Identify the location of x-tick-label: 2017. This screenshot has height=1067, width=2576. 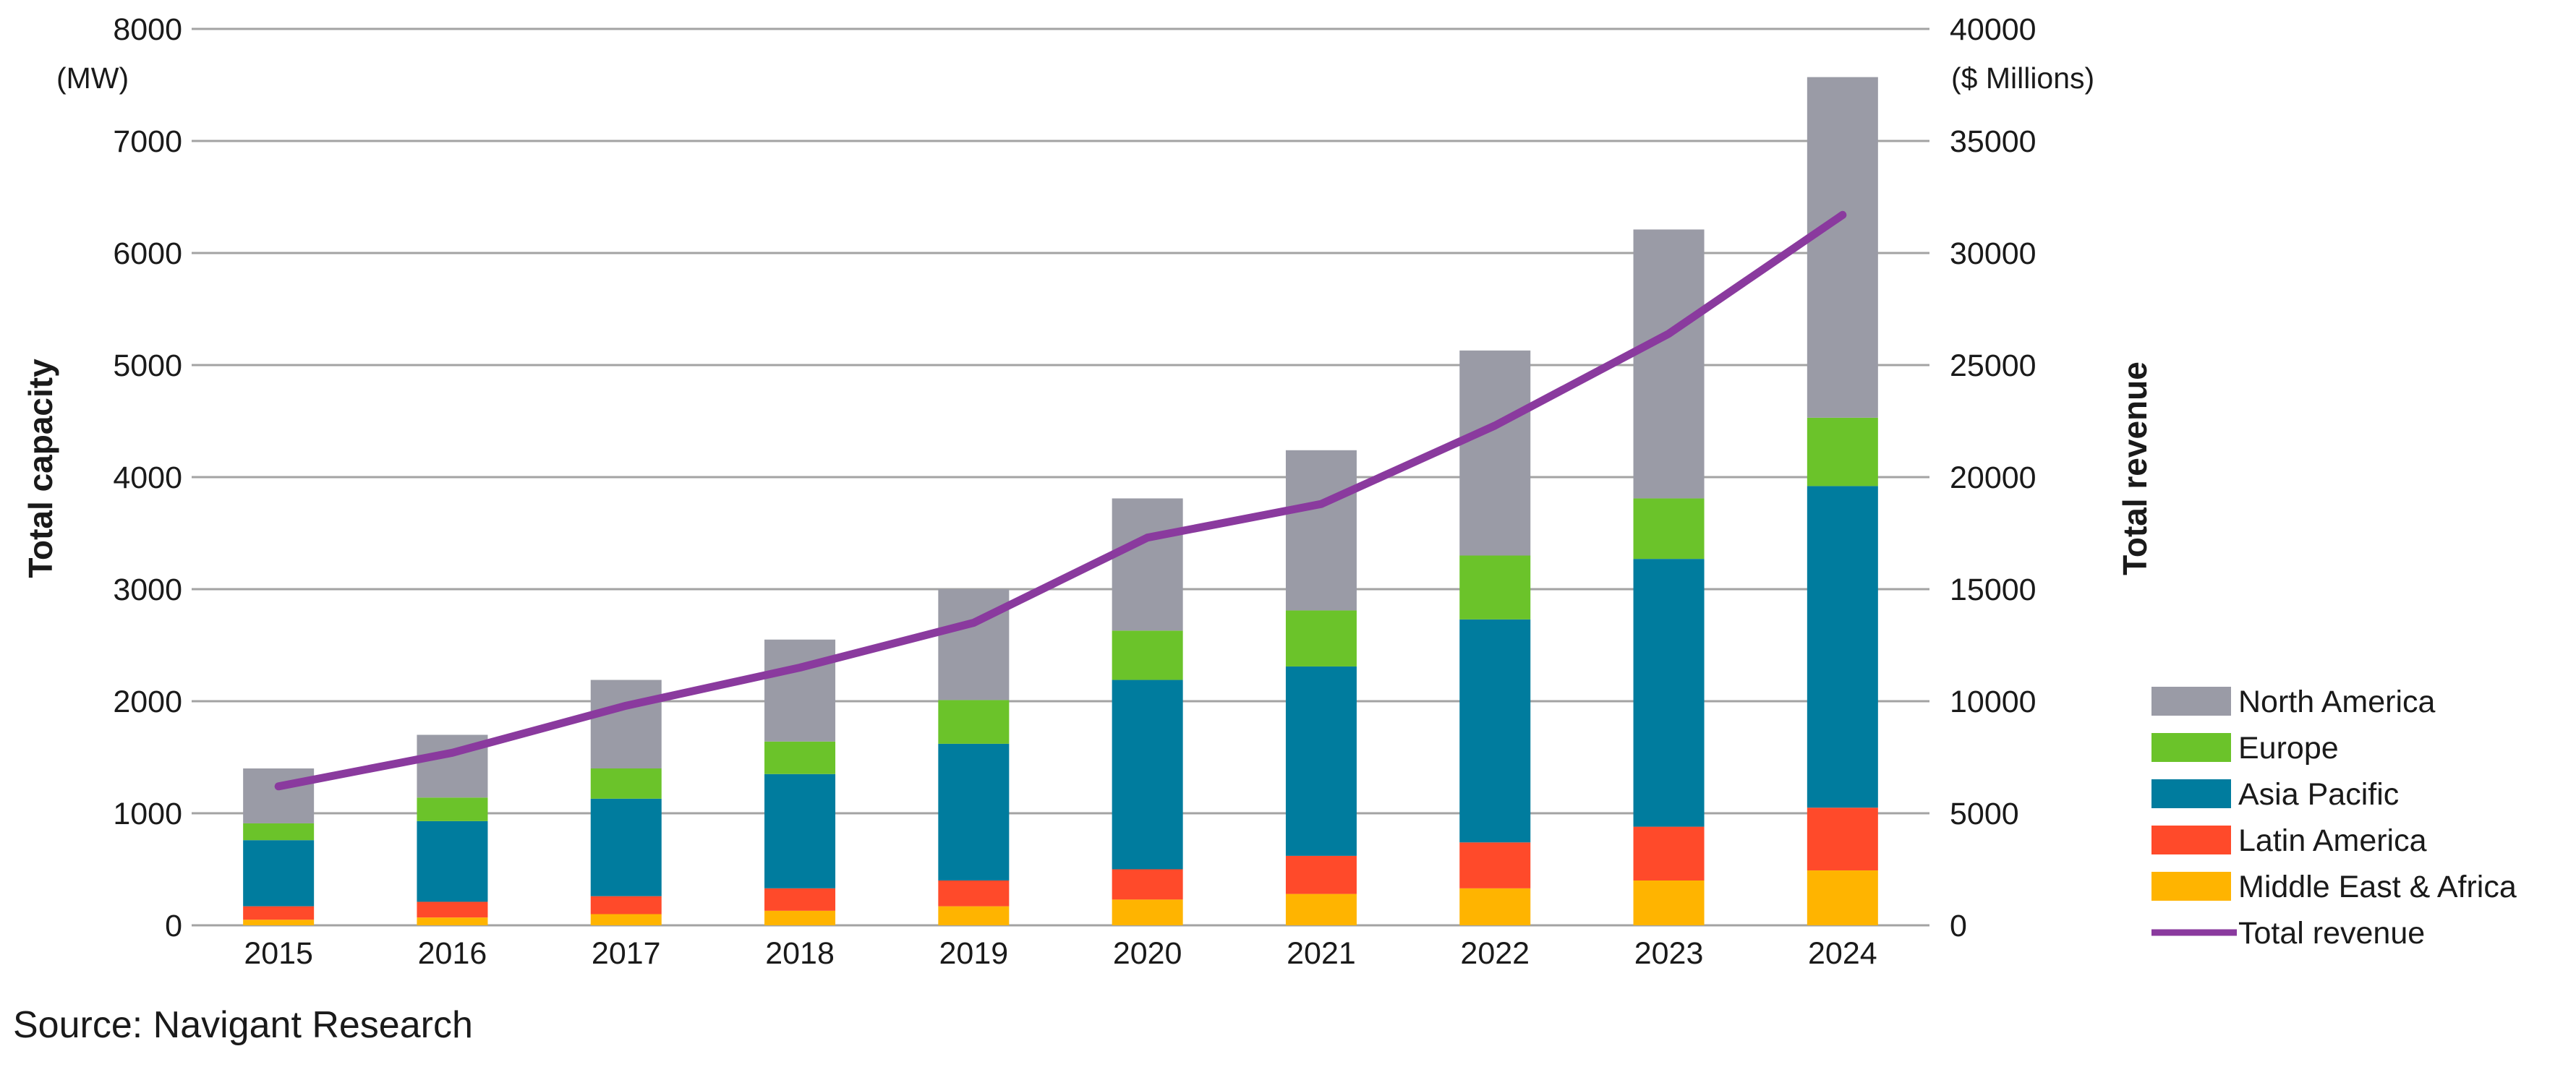
(626, 953).